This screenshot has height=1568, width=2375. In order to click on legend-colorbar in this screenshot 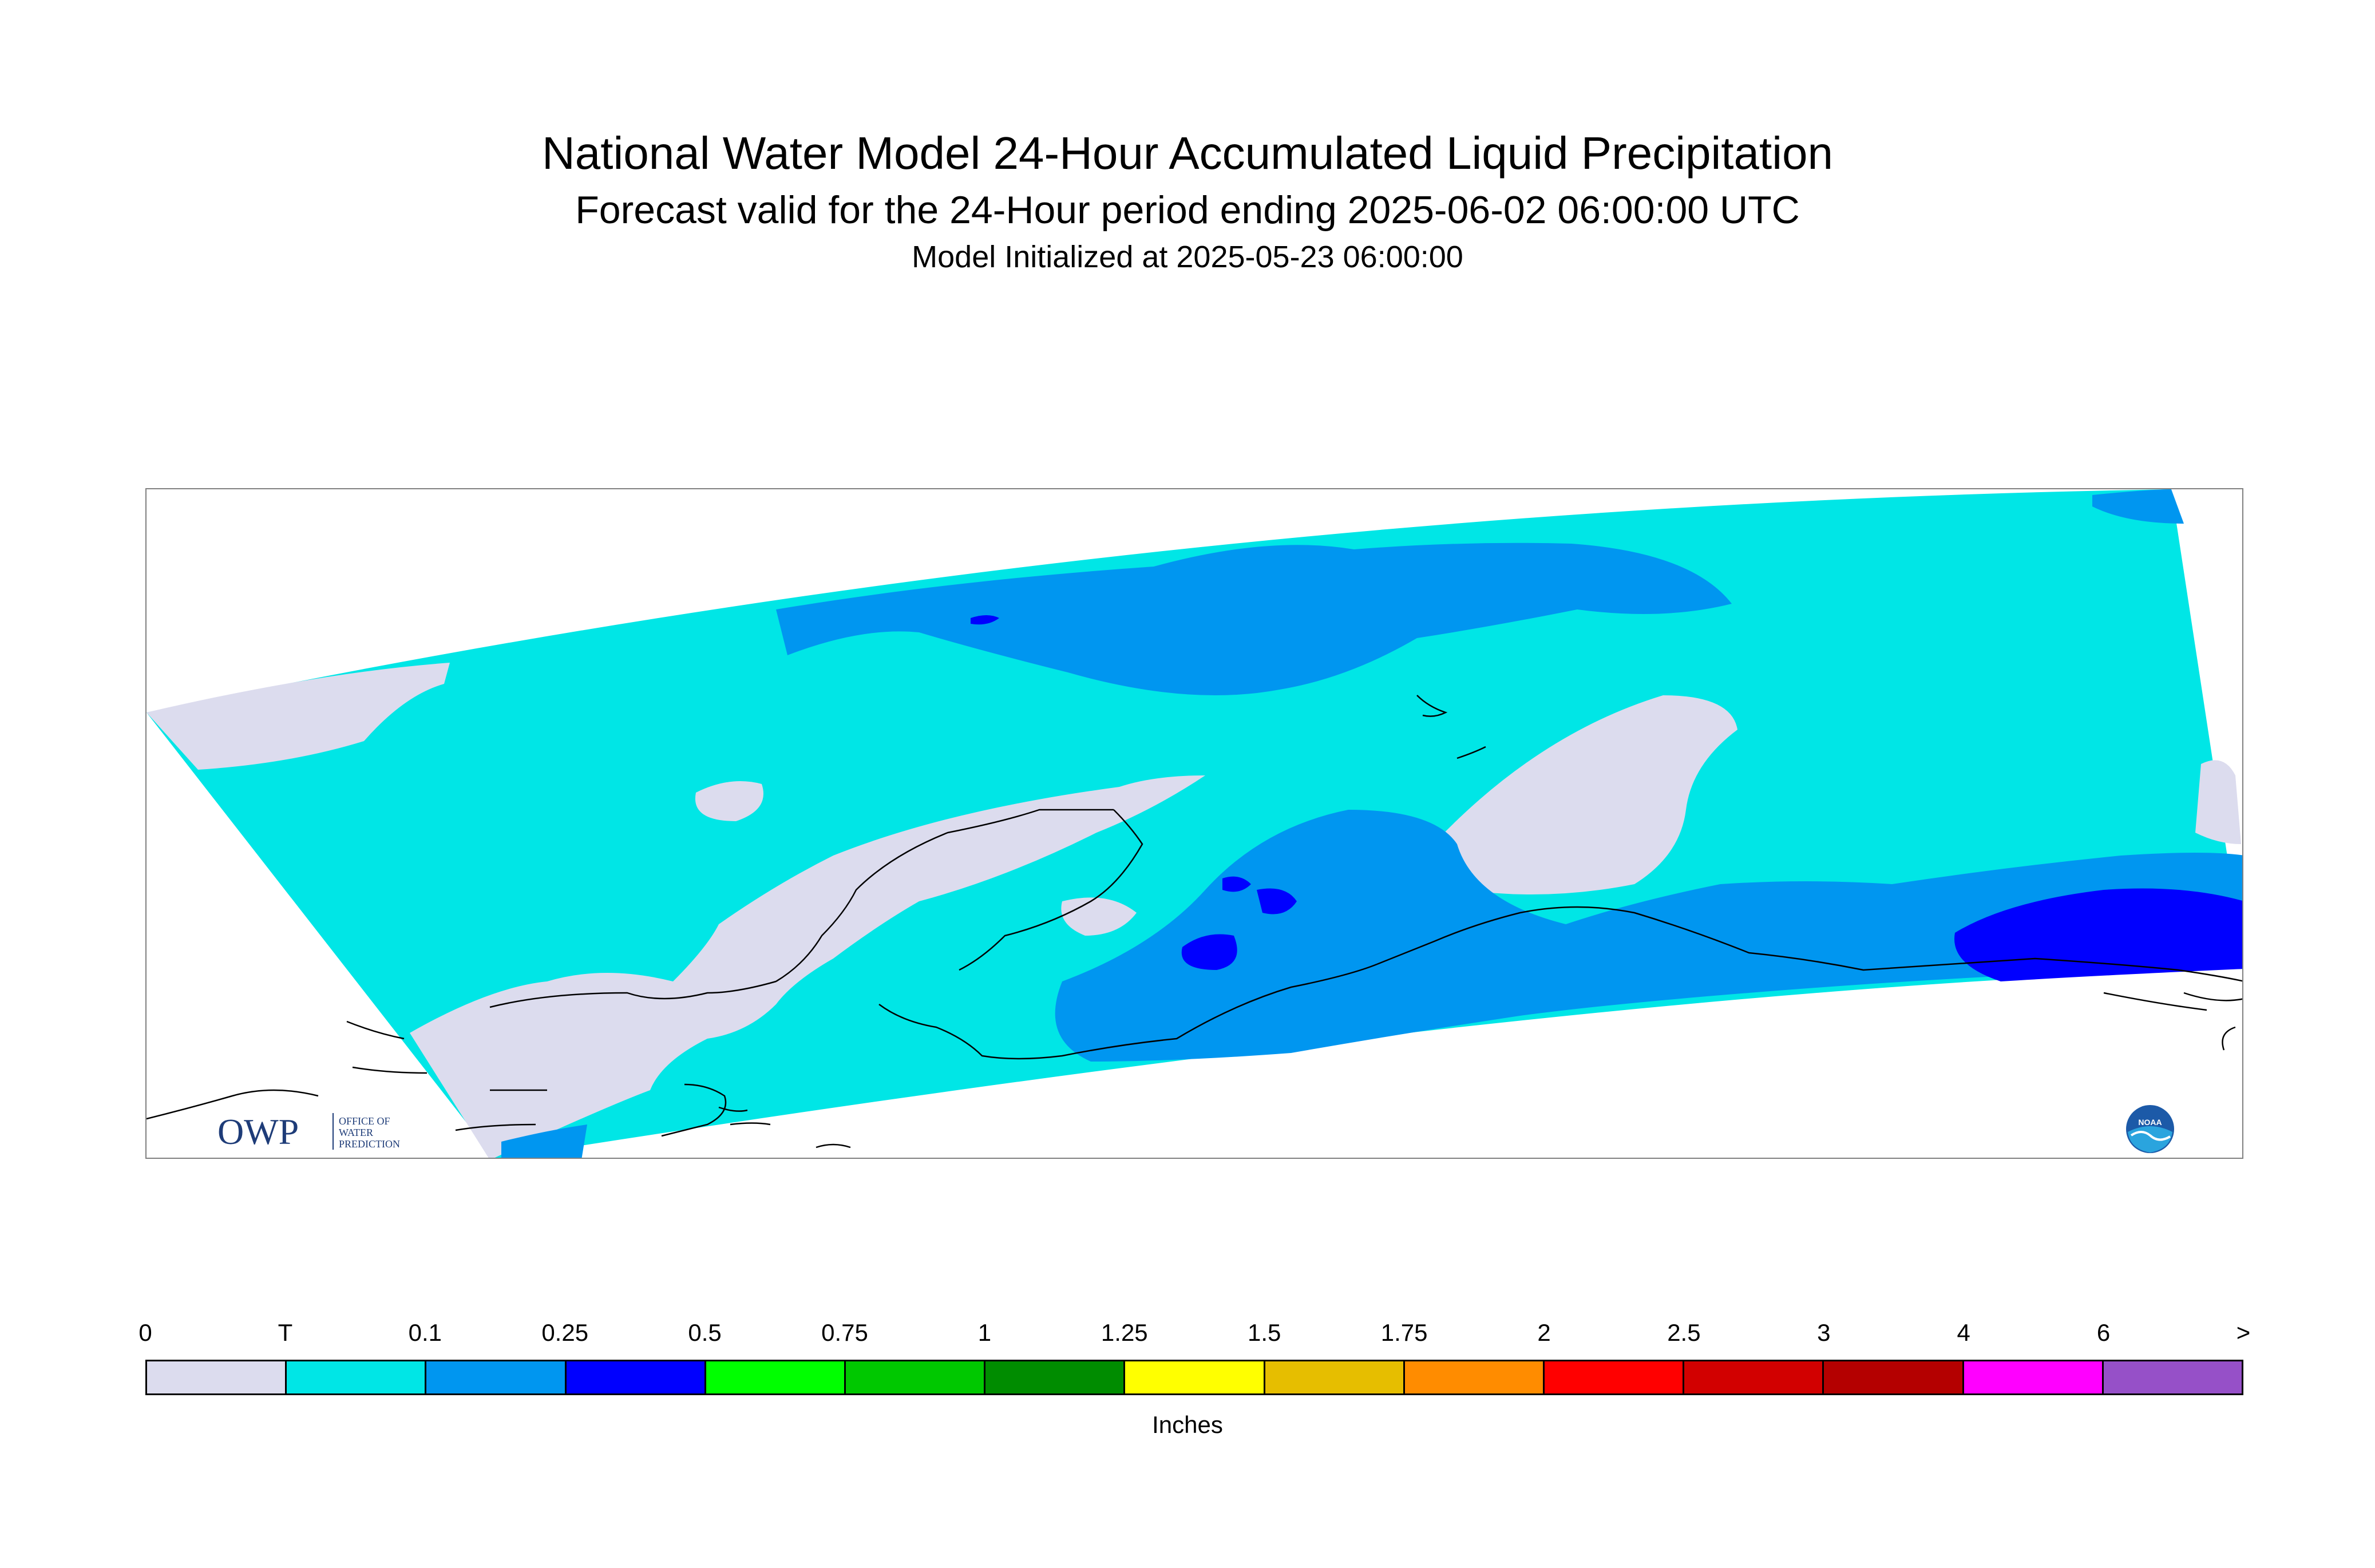, I will do `click(1194, 1377)`.